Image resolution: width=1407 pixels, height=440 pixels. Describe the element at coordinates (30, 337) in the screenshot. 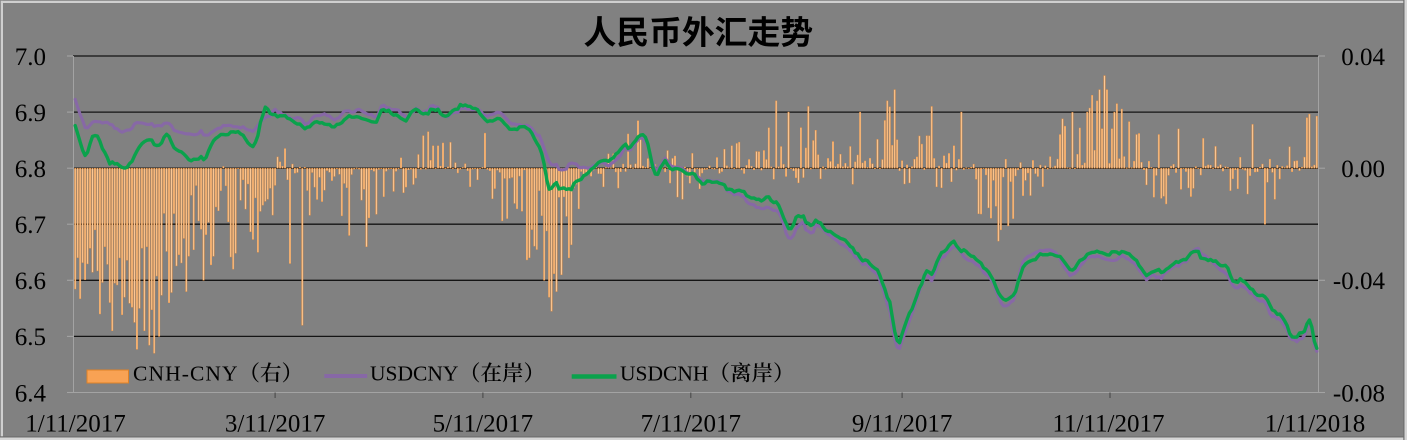

I see `svg-text: 6.5` at that location.